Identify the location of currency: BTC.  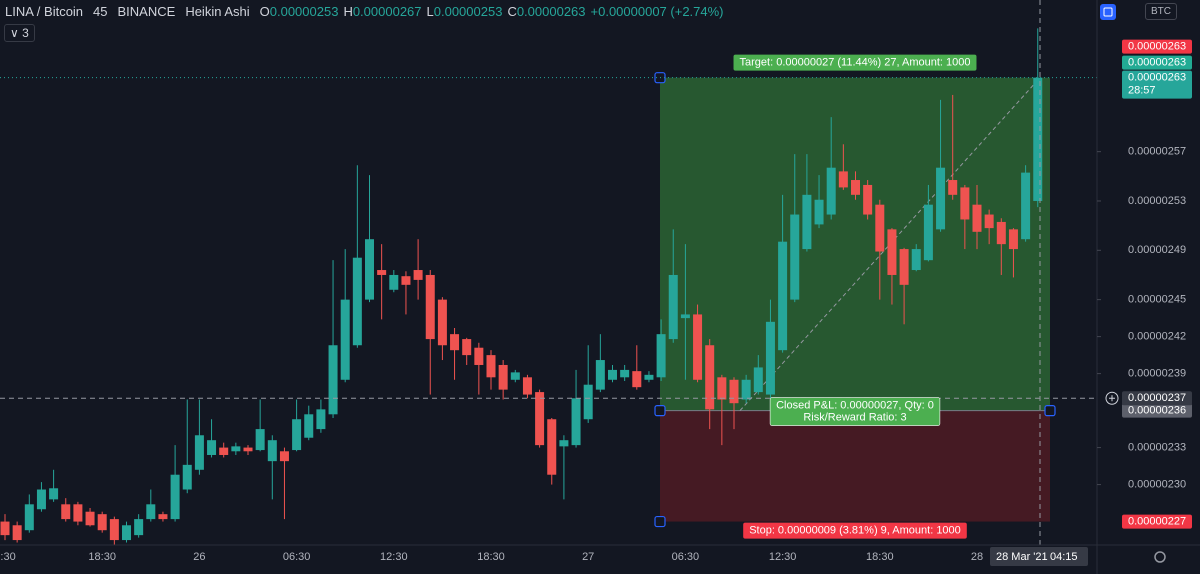
(1161, 11).